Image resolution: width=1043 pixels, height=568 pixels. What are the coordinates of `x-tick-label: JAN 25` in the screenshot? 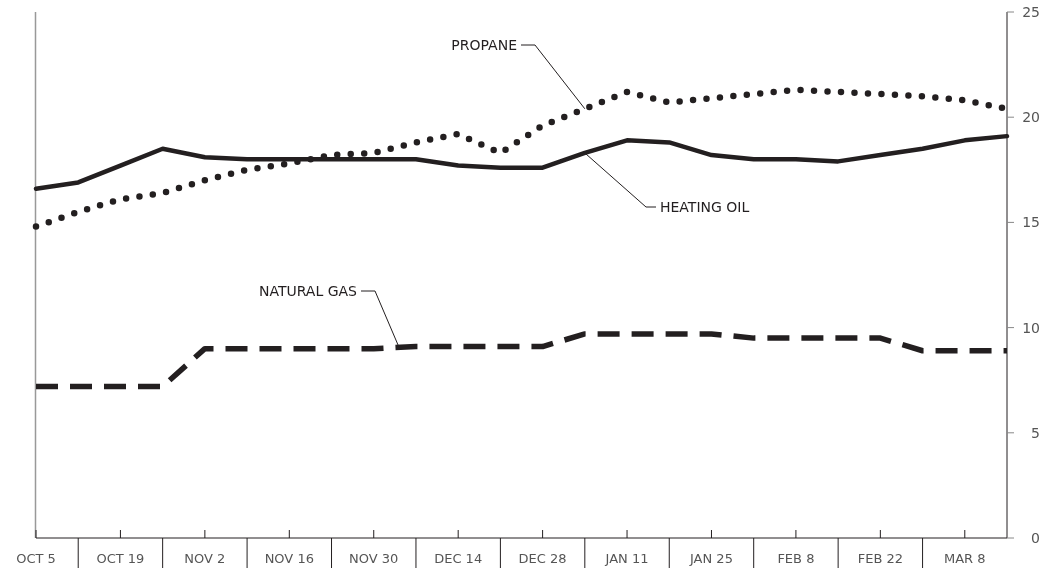 It's located at (711, 558).